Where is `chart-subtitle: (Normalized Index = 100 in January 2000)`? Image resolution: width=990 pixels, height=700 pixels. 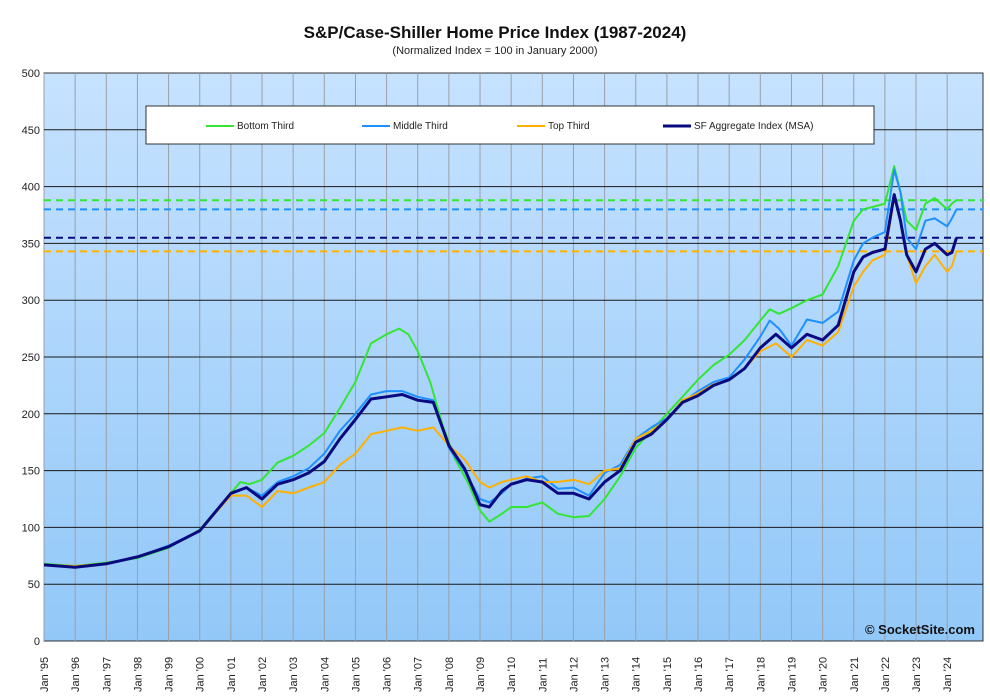
chart-subtitle: (Normalized Index = 100 in January 2000) is located at coordinates (495, 51).